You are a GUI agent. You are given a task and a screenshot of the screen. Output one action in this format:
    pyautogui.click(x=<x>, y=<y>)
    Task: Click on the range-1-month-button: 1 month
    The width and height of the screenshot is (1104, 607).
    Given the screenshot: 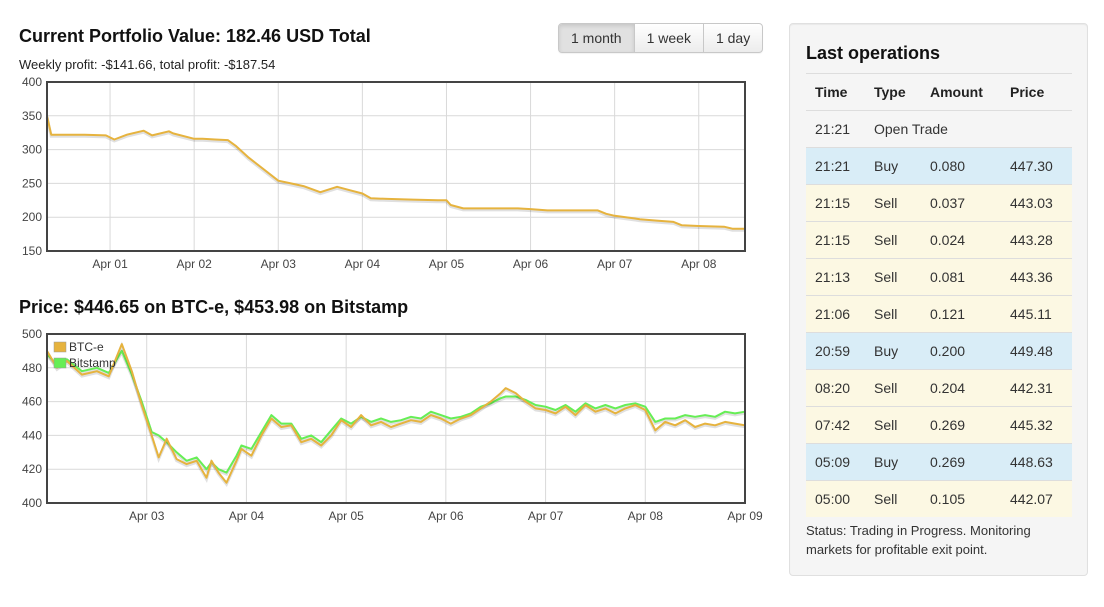 What is the action you would take?
    pyautogui.click(x=596, y=38)
    